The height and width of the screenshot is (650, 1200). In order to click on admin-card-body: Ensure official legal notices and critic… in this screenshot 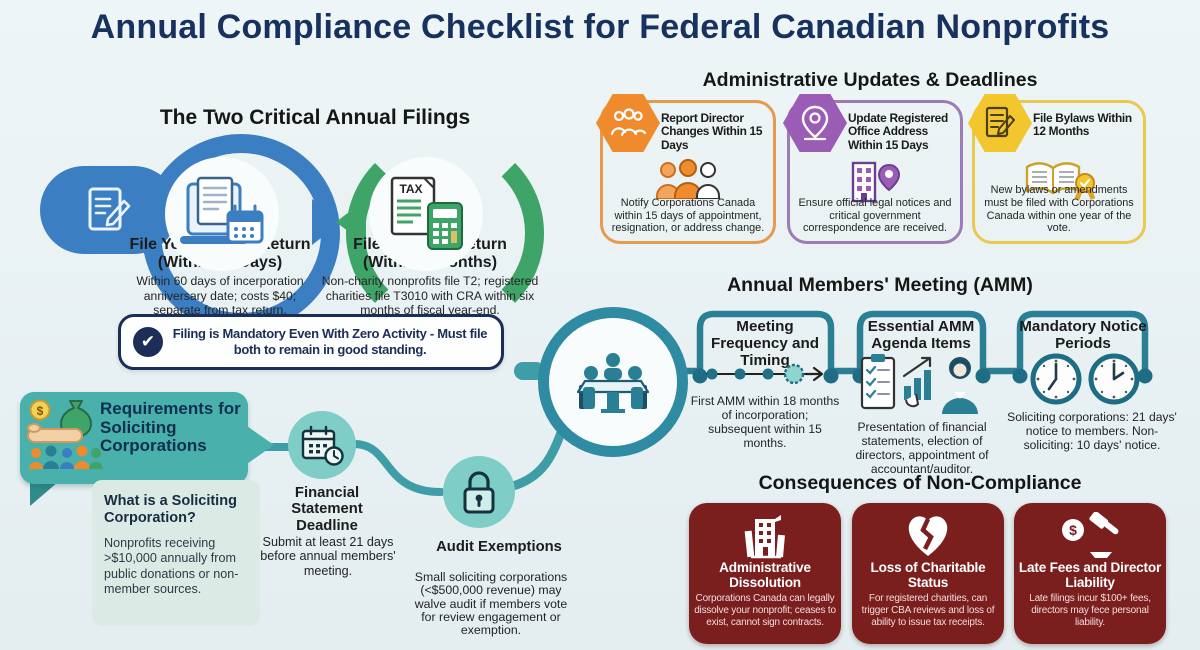, I will do `click(875, 216)`.